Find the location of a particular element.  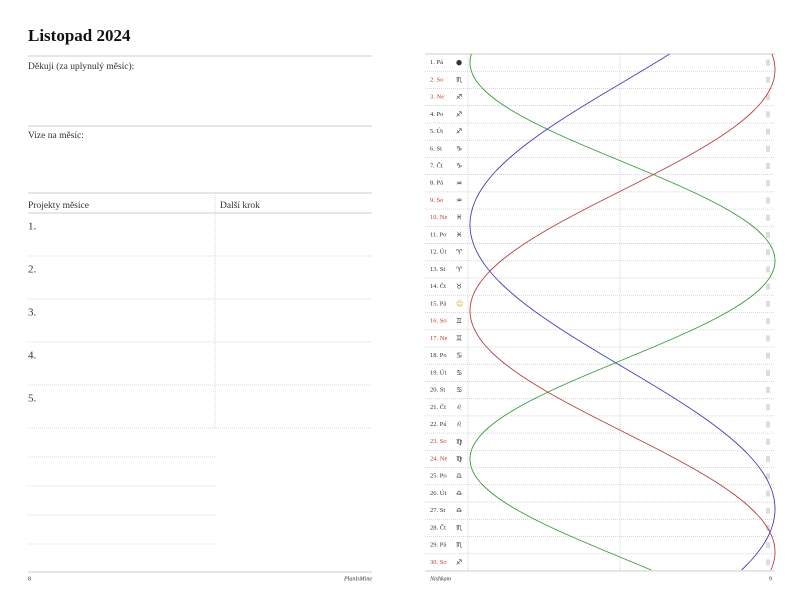

day-label: 15. Pá is located at coordinates (438, 303).